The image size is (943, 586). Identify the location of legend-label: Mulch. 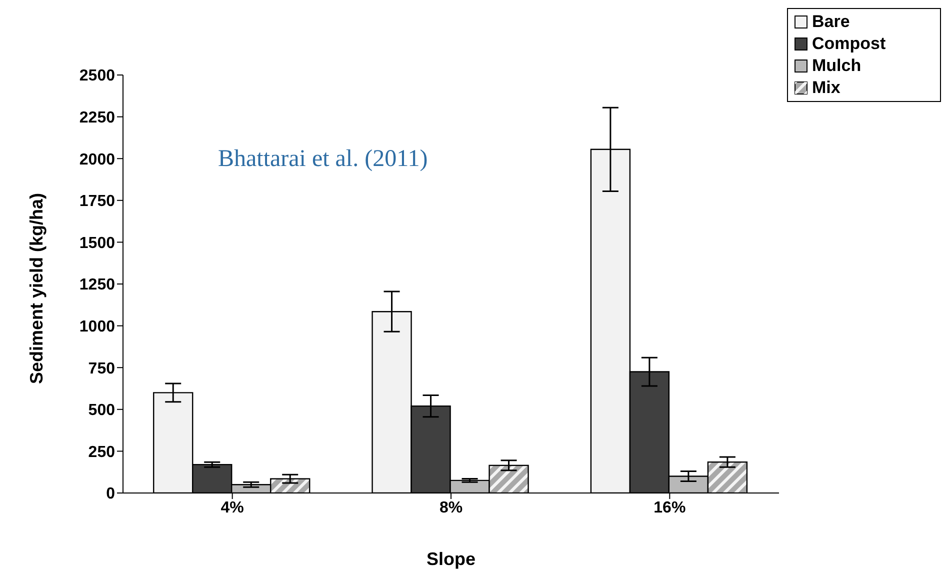
(837, 66).